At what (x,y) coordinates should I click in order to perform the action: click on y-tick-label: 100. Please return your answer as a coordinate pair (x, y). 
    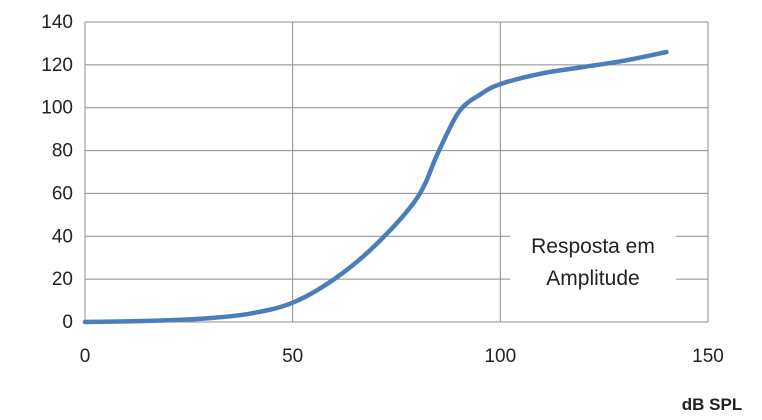
    Looking at the image, I should click on (57, 108).